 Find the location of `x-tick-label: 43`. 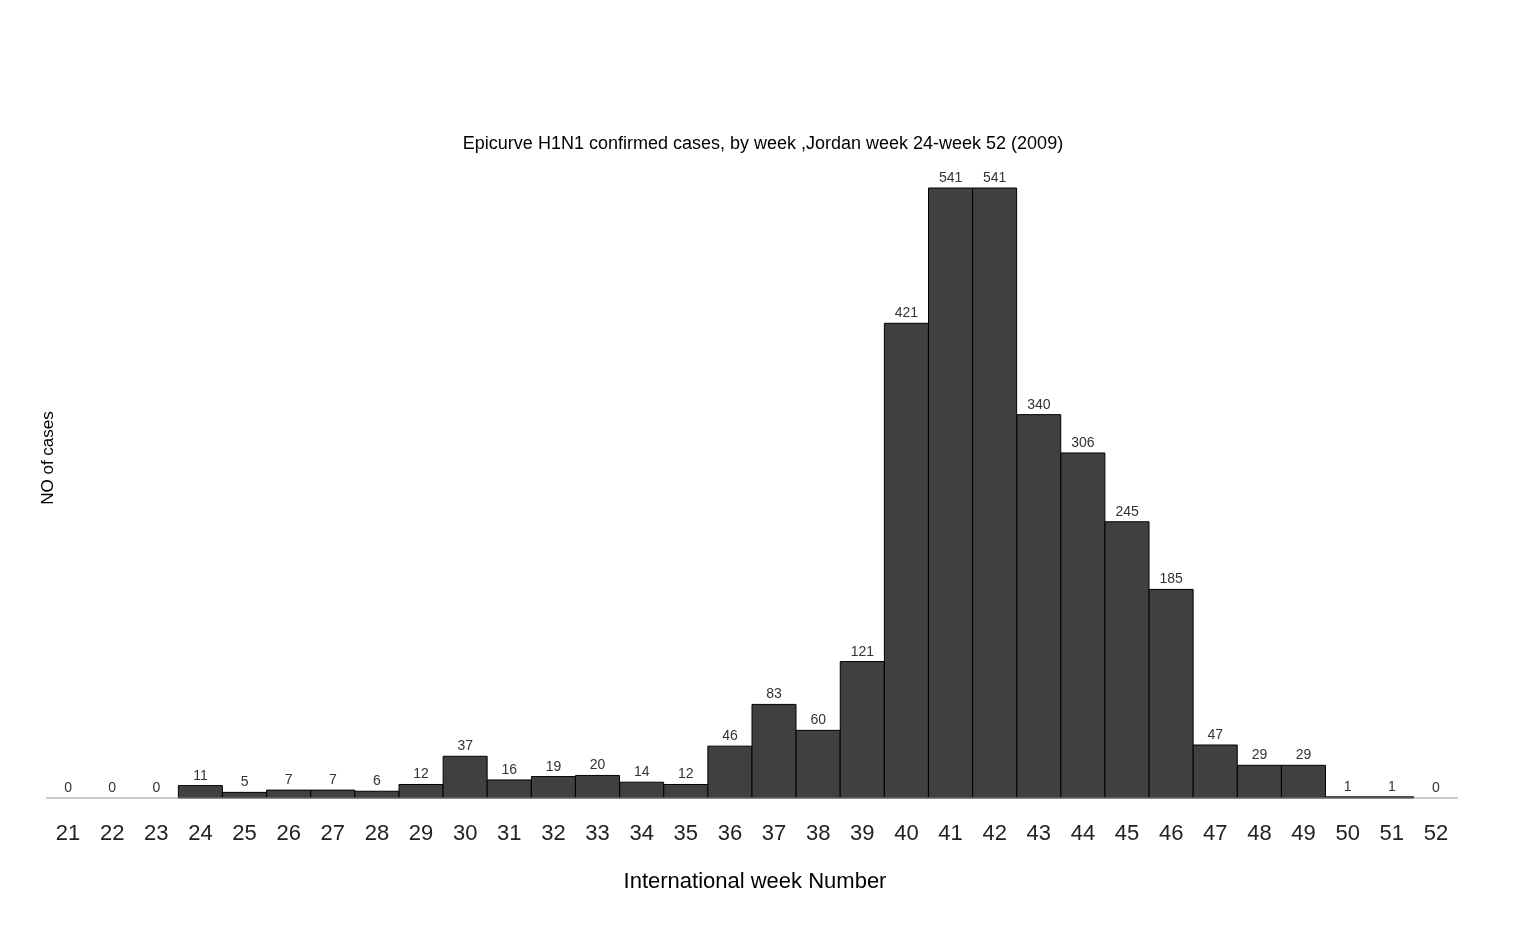

x-tick-label: 43 is located at coordinates (1039, 832).